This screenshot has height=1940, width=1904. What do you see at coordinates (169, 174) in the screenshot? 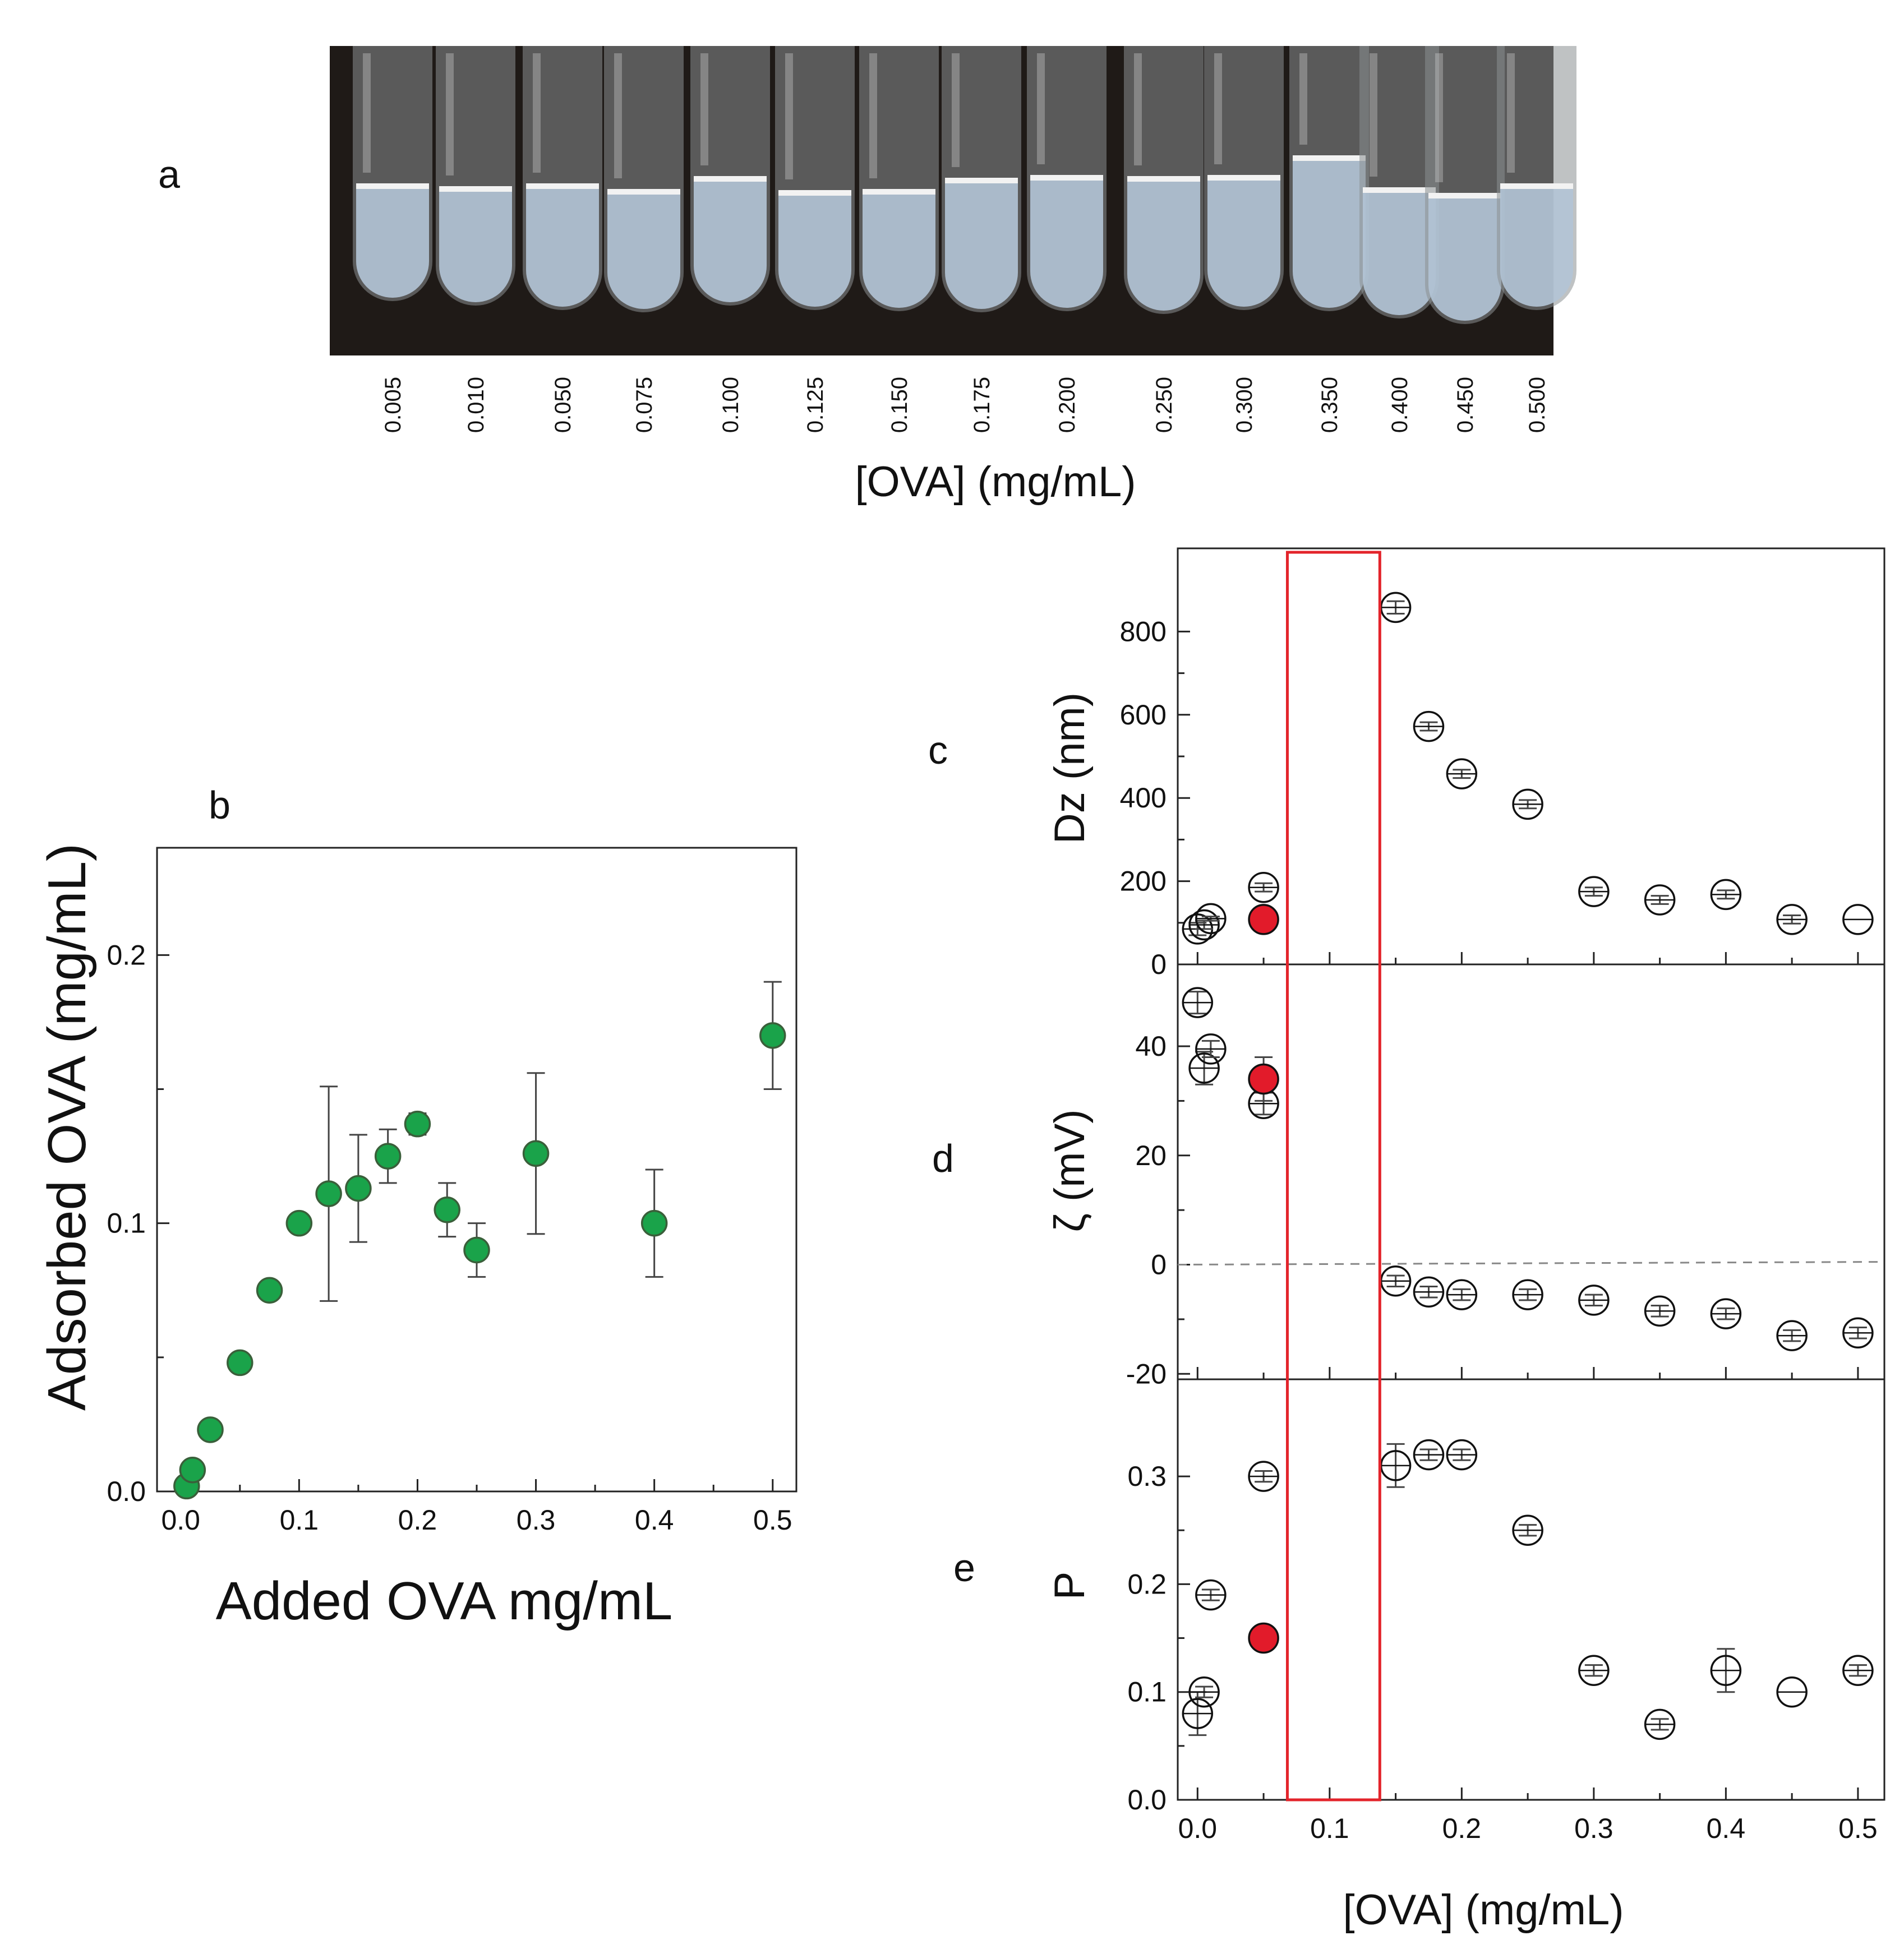
I see `panel-a-letter: a` at bounding box center [169, 174].